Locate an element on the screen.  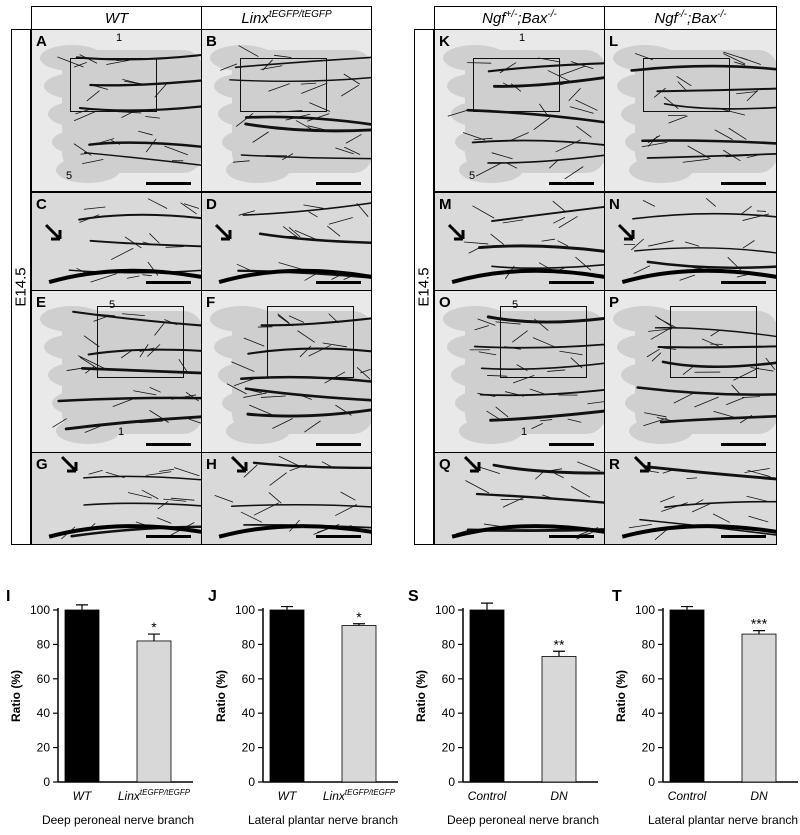
panel-label-p: P is located at coordinates (614, 302).